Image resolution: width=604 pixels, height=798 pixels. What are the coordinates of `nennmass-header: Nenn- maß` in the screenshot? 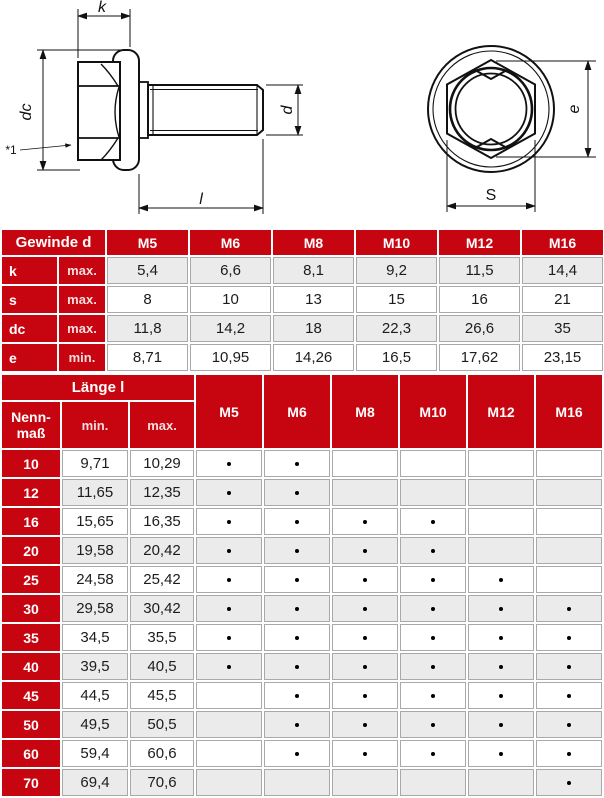 It's located at (31, 425).